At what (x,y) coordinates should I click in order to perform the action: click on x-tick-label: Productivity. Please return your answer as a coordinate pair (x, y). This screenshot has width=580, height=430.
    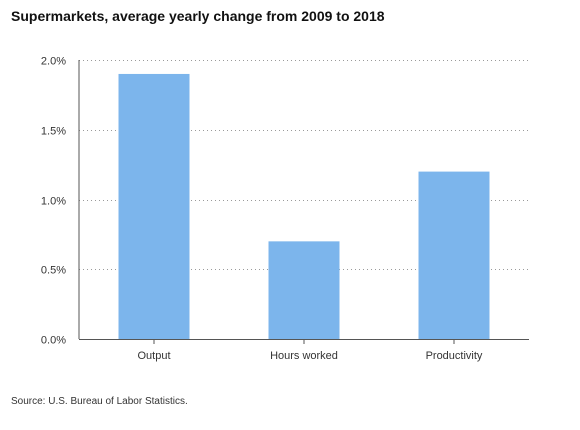
    Looking at the image, I should click on (454, 356).